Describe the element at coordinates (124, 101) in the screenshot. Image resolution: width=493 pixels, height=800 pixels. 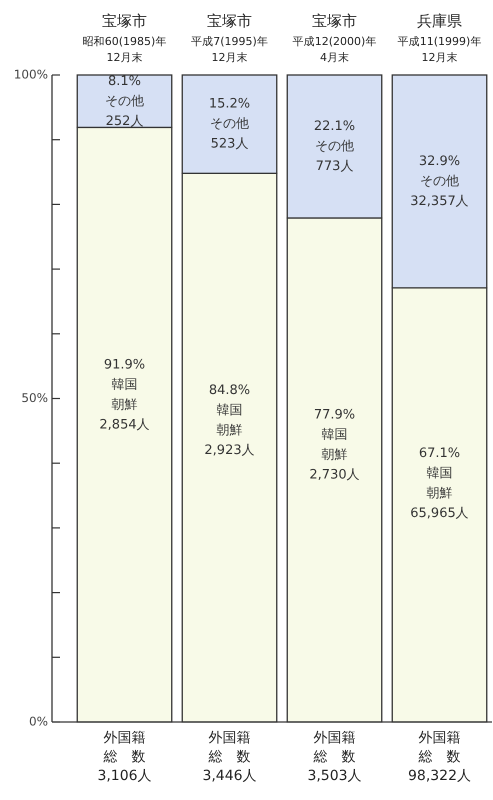
I see `data-label: 8.1% その他 252人` at that location.